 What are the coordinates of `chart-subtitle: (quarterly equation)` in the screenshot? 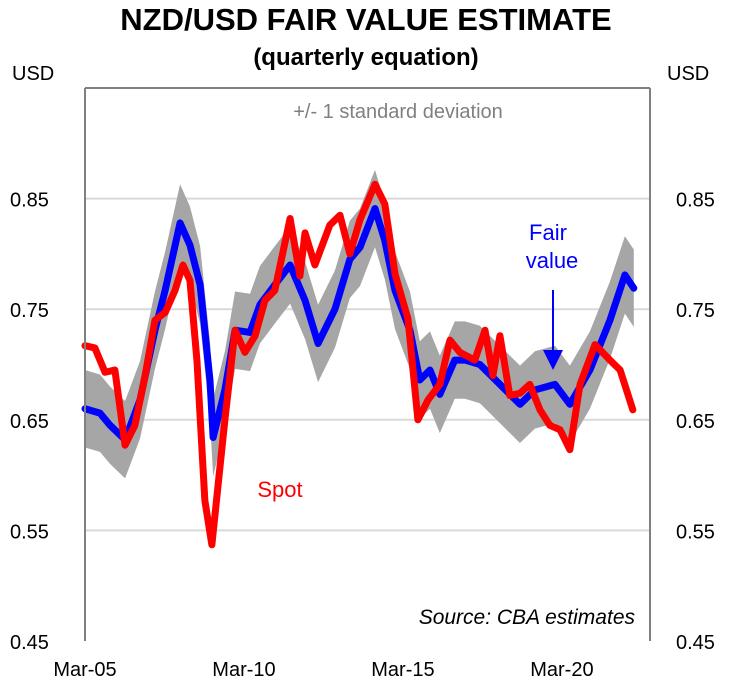 It's located at (366, 57).